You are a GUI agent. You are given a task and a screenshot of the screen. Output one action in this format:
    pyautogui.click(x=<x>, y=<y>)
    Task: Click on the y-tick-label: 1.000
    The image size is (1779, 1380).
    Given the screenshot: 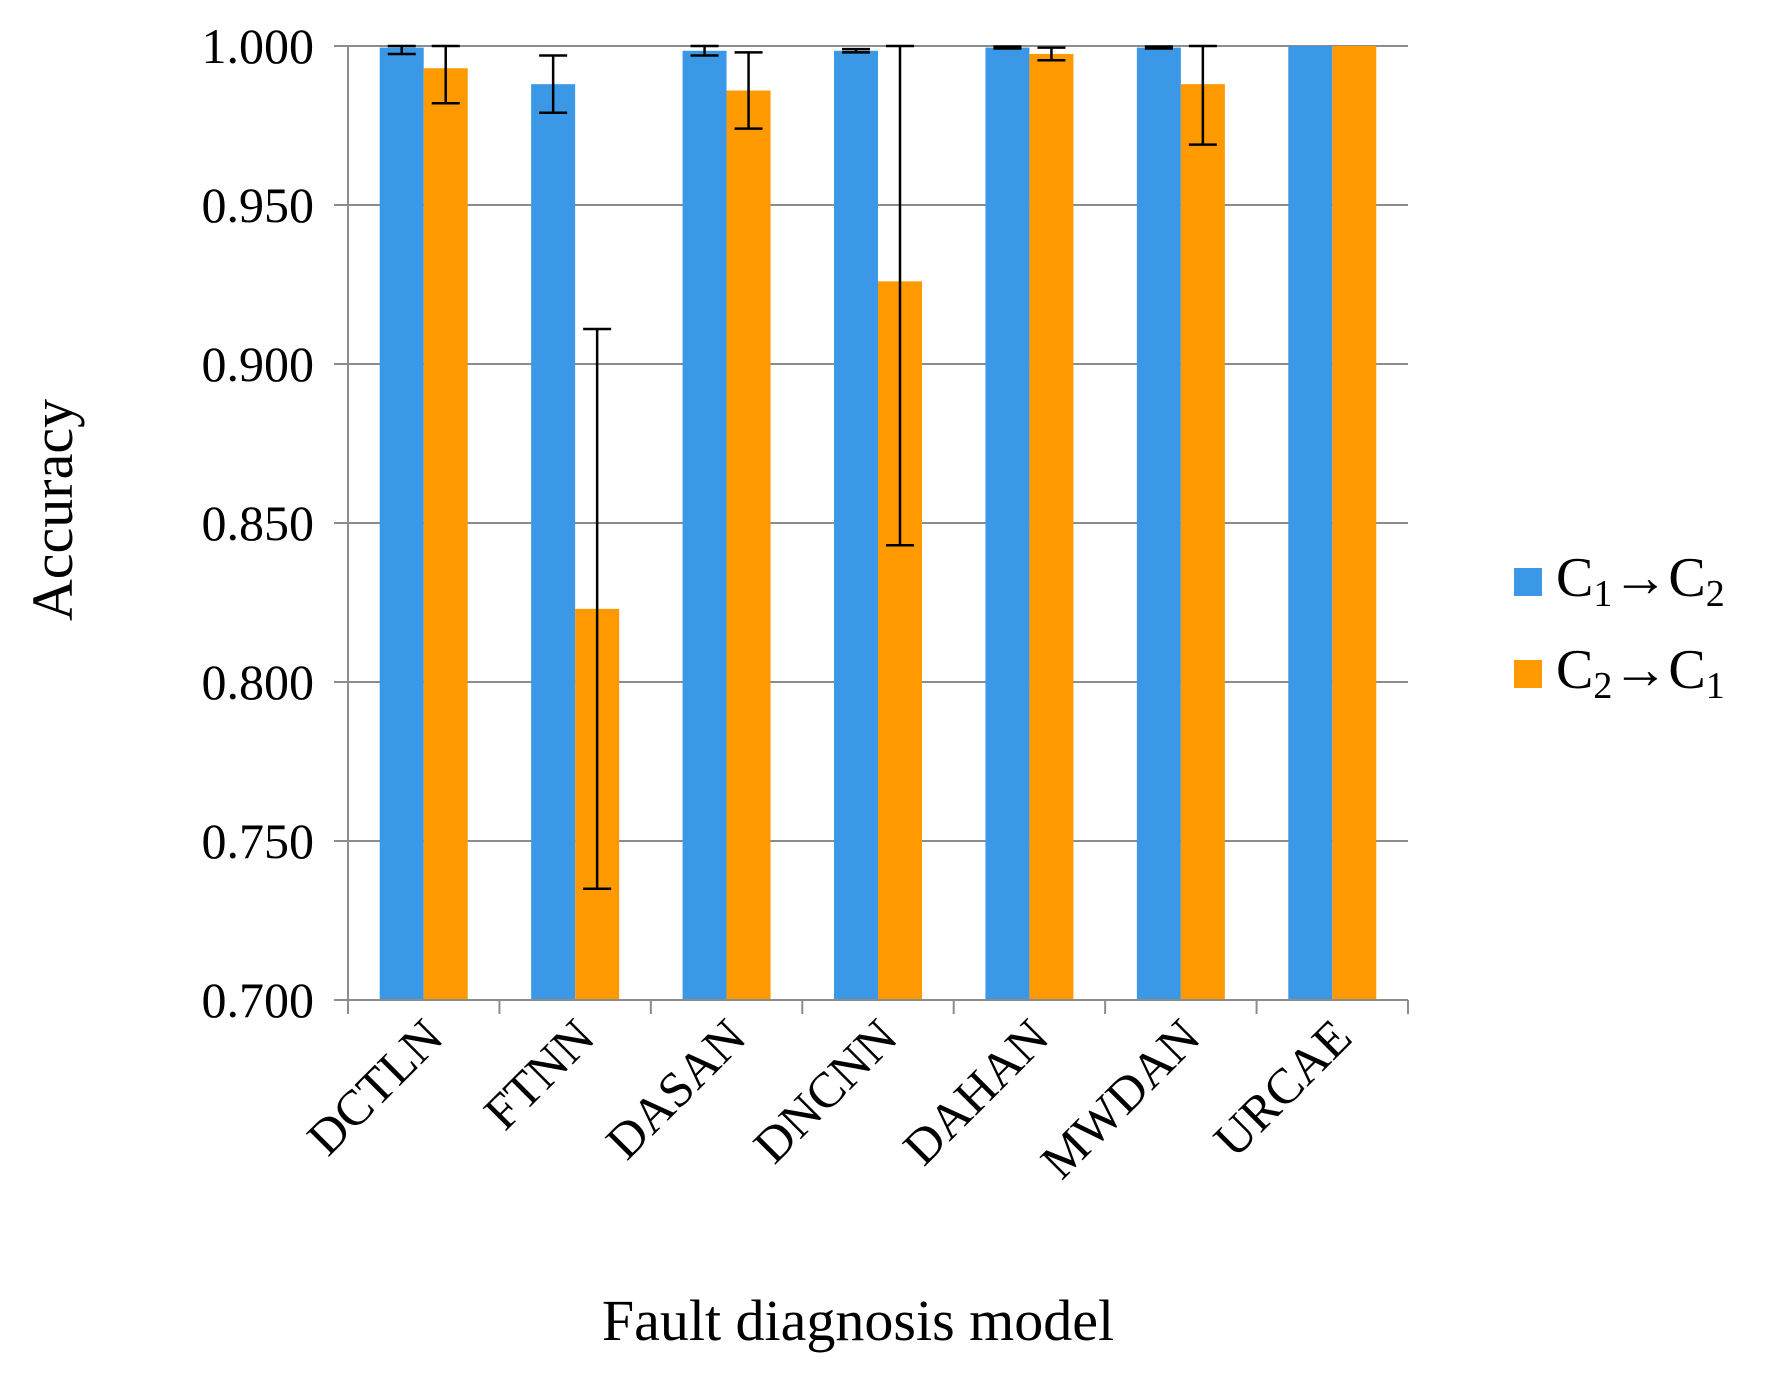 What is the action you would take?
    pyautogui.click(x=258, y=46)
    